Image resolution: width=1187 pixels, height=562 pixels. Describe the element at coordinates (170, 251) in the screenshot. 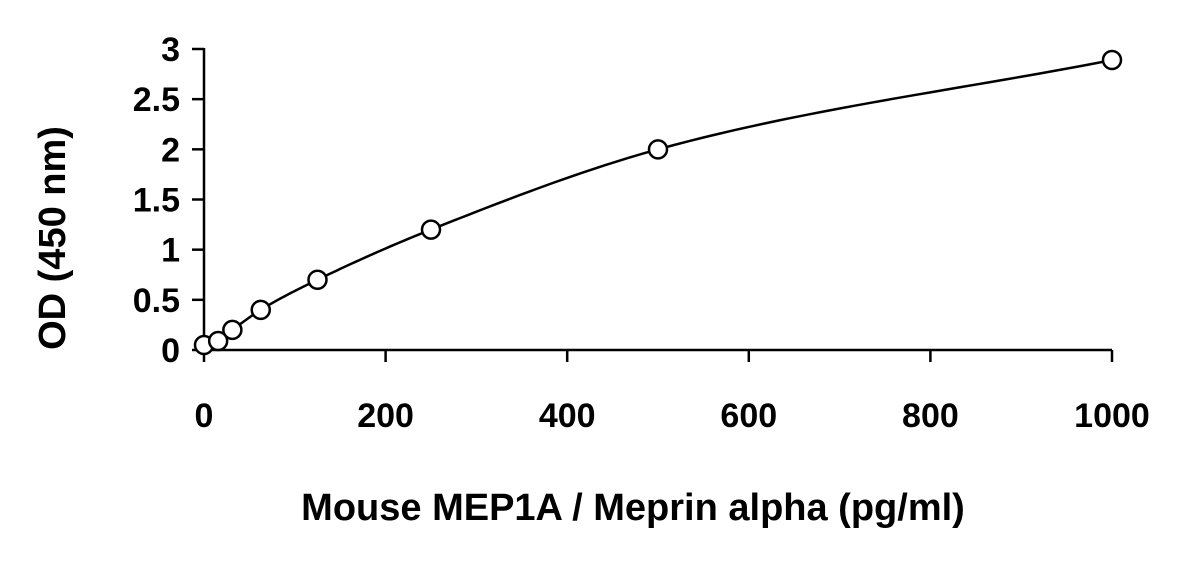

I see `y-tick-label: 1` at that location.